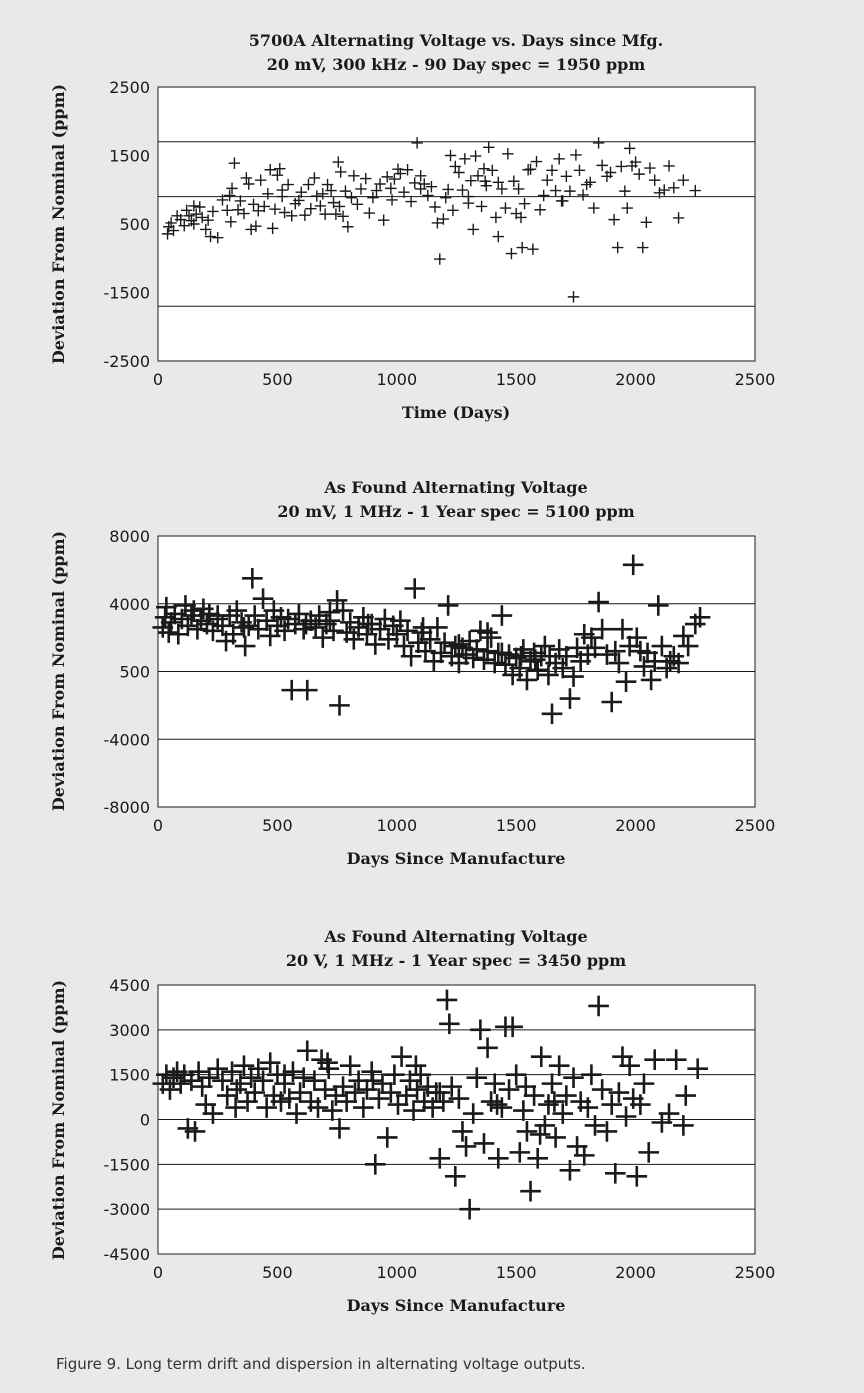 This screenshot has height=1393, width=864. Describe the element at coordinates (456, 1305) in the screenshot. I see `chart-3-x-axis-label: Days Since Manufacture` at that location.